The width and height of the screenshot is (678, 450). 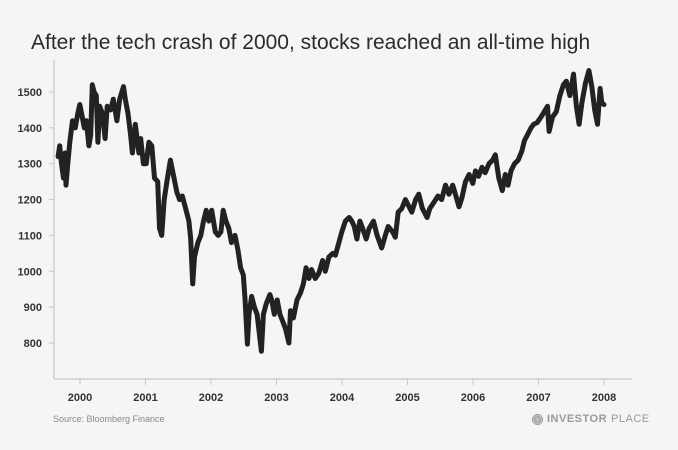 I want to click on y-tick-label: 1300, so click(x=30, y=165).